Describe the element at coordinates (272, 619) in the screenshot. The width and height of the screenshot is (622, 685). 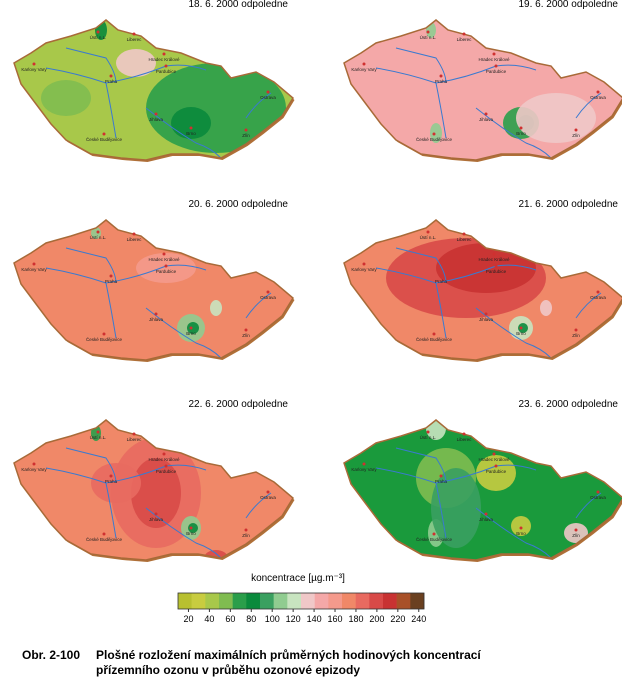
I see `legend-tick-label: 100` at that location.